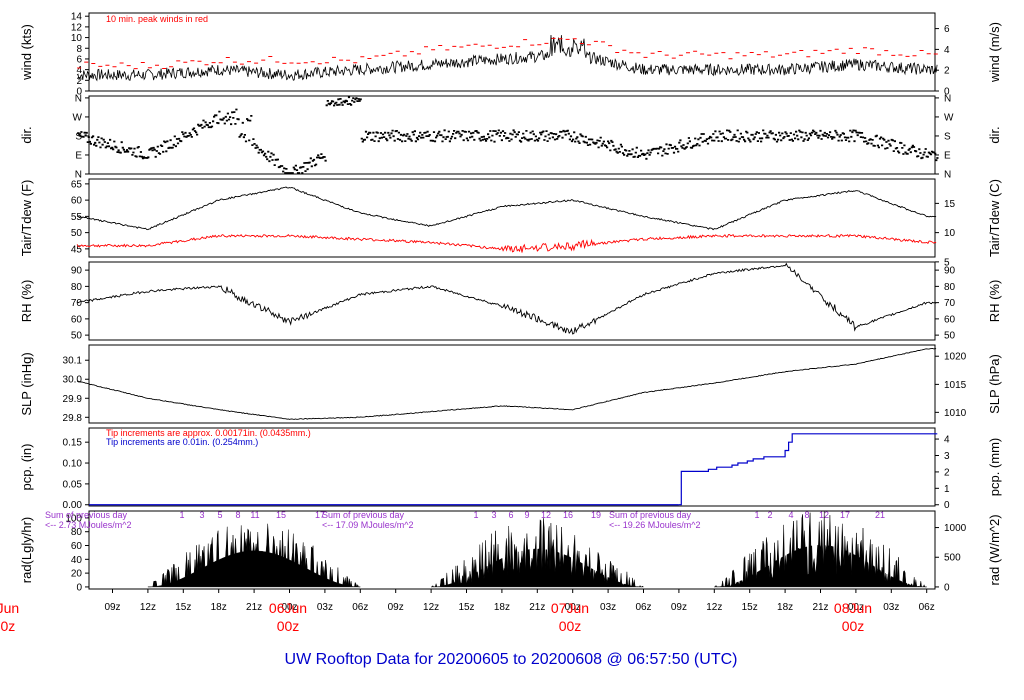 This screenshot has width=1024, height=700. What do you see at coordinates (219, 515) in the screenshot?
I see `solar-hour-mark: 5` at bounding box center [219, 515].